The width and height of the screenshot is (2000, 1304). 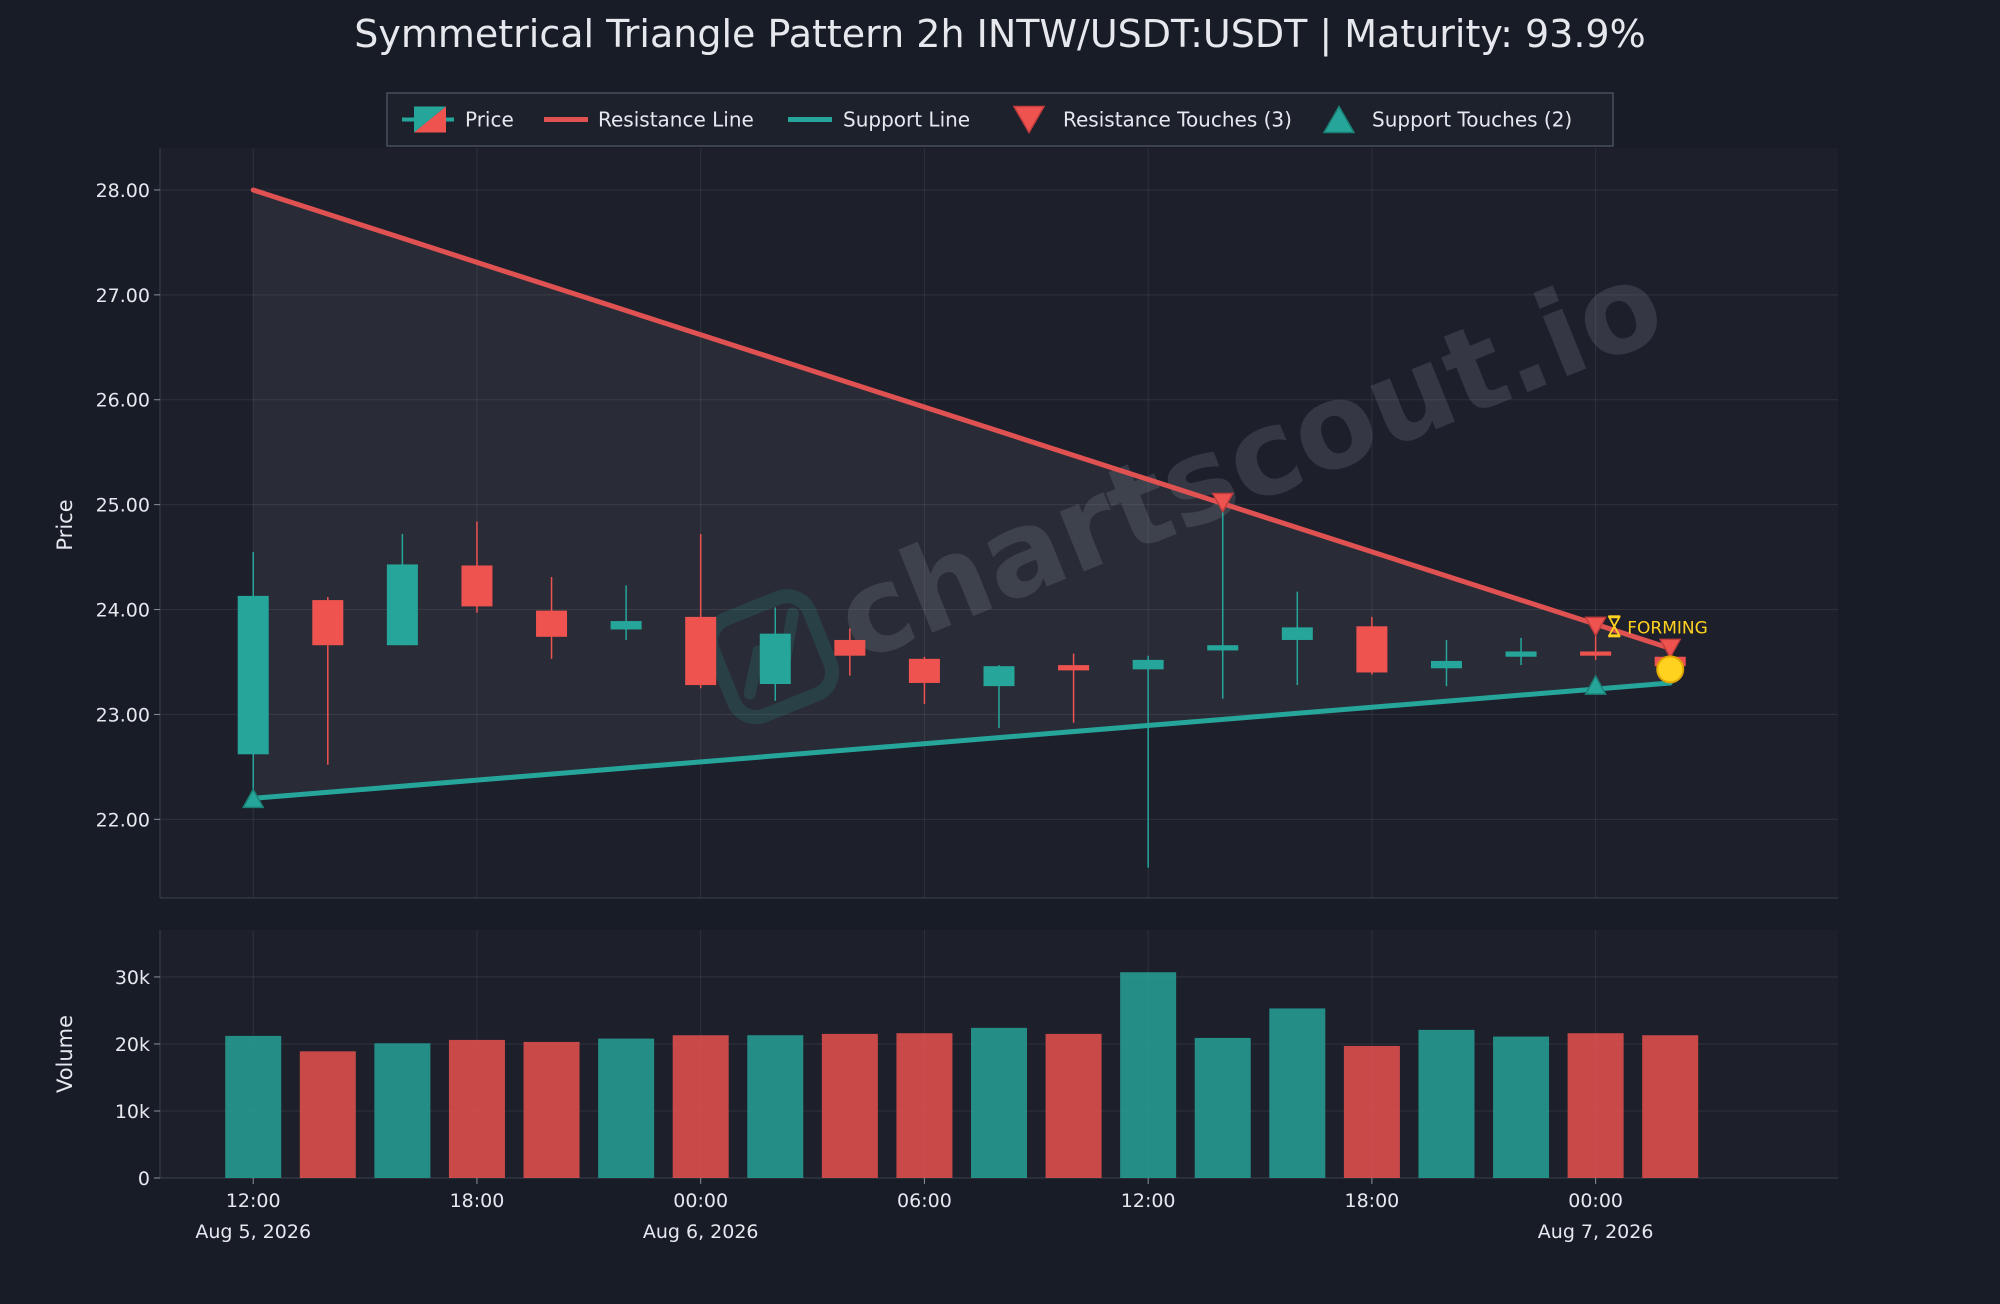 What do you see at coordinates (123, 820) in the screenshot?
I see `price-tick-label: 22.00` at bounding box center [123, 820].